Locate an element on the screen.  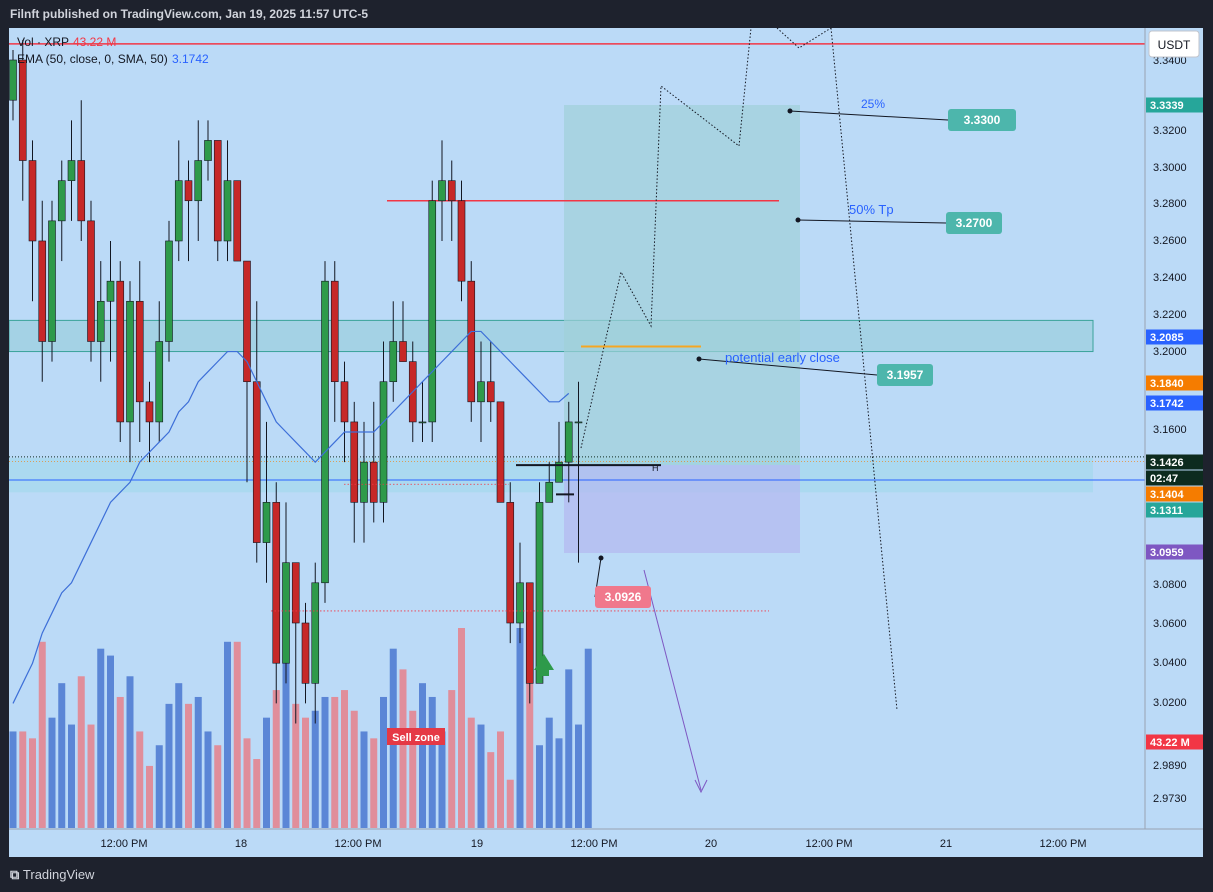
price-label-text: 3.0959 is located at coordinates (1167, 553).